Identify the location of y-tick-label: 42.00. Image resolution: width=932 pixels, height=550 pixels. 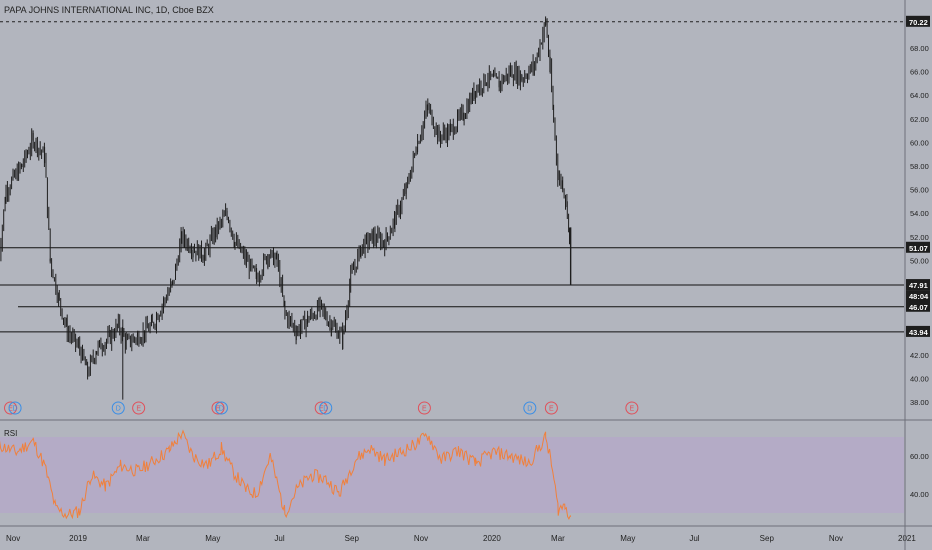
(919, 355).